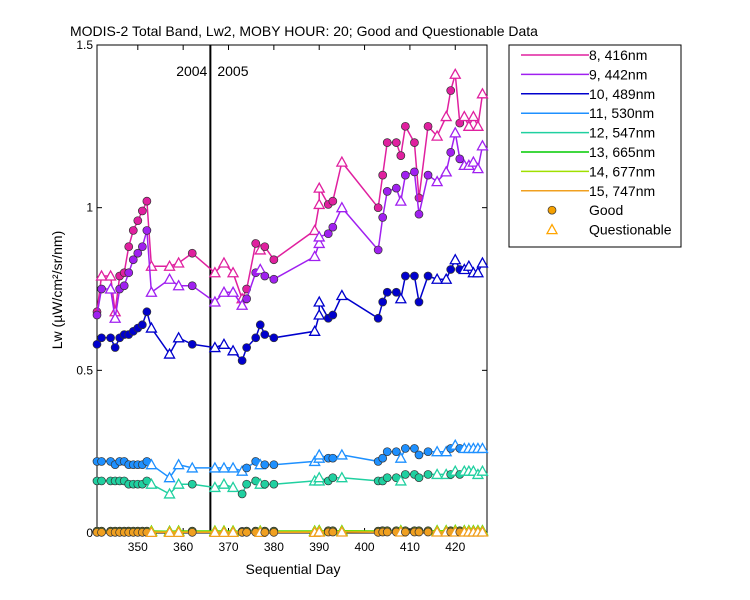 This screenshot has width=750, height=600. Describe the element at coordinates (622, 152) in the screenshot. I see `legend-label: 13, 665nm` at that location.